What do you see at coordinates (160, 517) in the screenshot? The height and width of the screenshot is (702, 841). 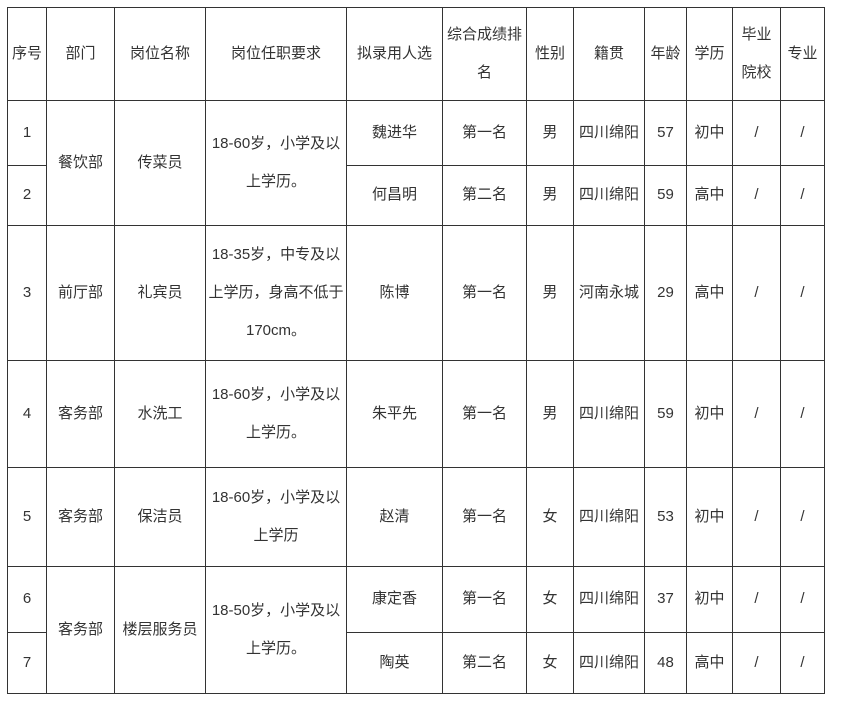 I see `cell-position: 保洁员` at bounding box center [160, 517].